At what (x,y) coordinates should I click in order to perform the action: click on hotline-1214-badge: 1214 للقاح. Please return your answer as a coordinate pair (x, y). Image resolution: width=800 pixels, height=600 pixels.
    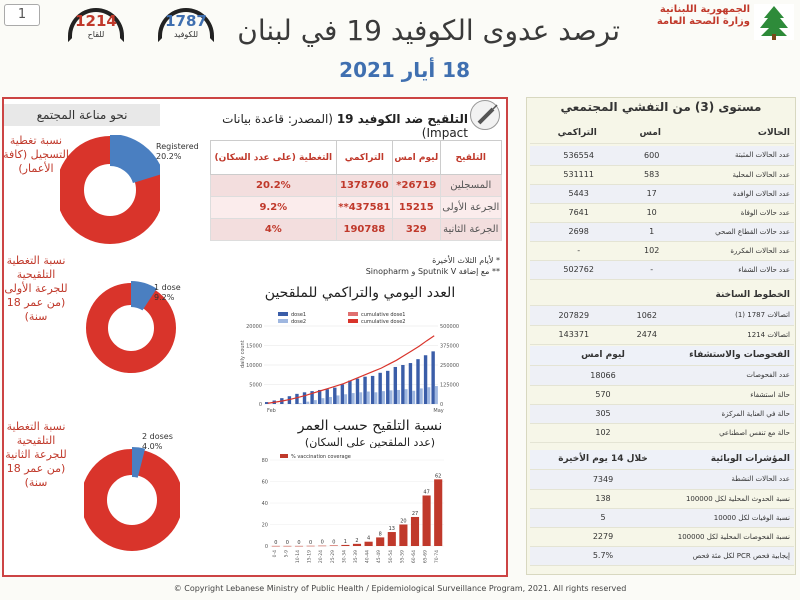
    Looking at the image, I should click on (96, 26).